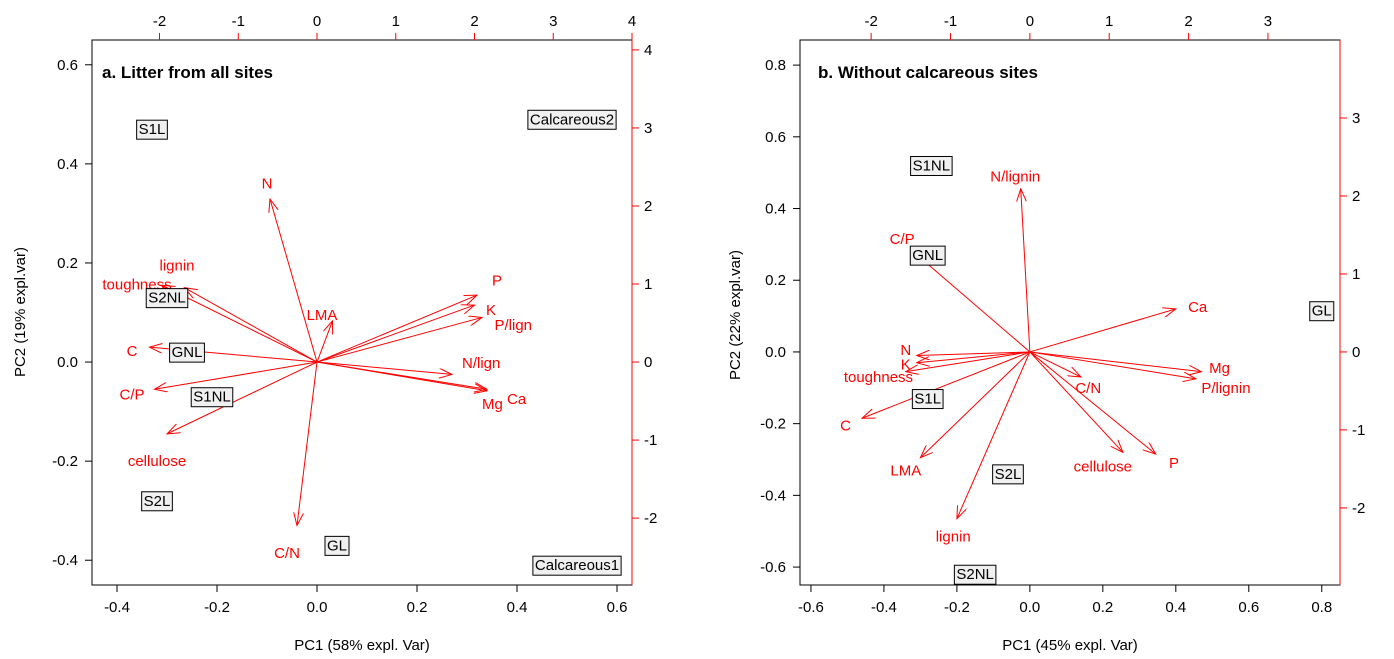 This screenshot has width=1394, height=659. Describe the element at coordinates (187, 72) in the screenshot. I see `panel-a-title: a. Litter from all sites` at that location.